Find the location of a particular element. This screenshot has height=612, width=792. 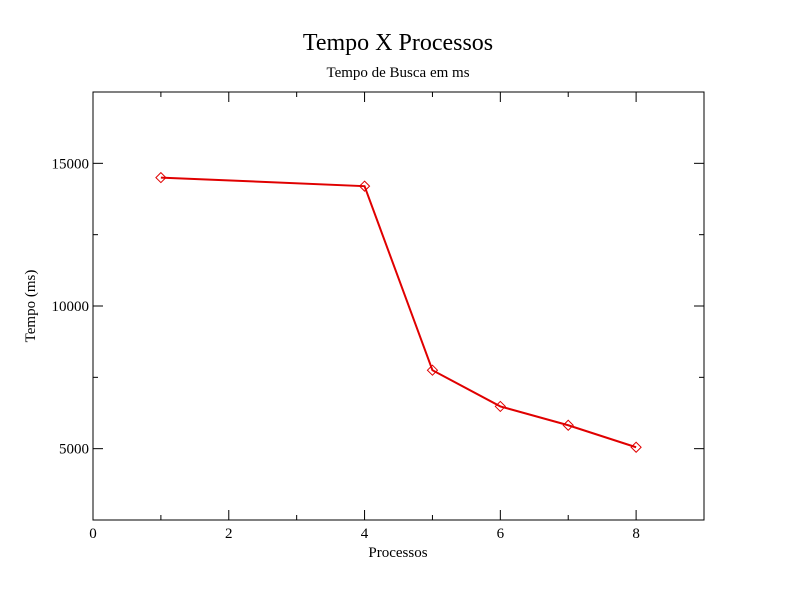

x-tick-label: 2 is located at coordinates (229, 534).